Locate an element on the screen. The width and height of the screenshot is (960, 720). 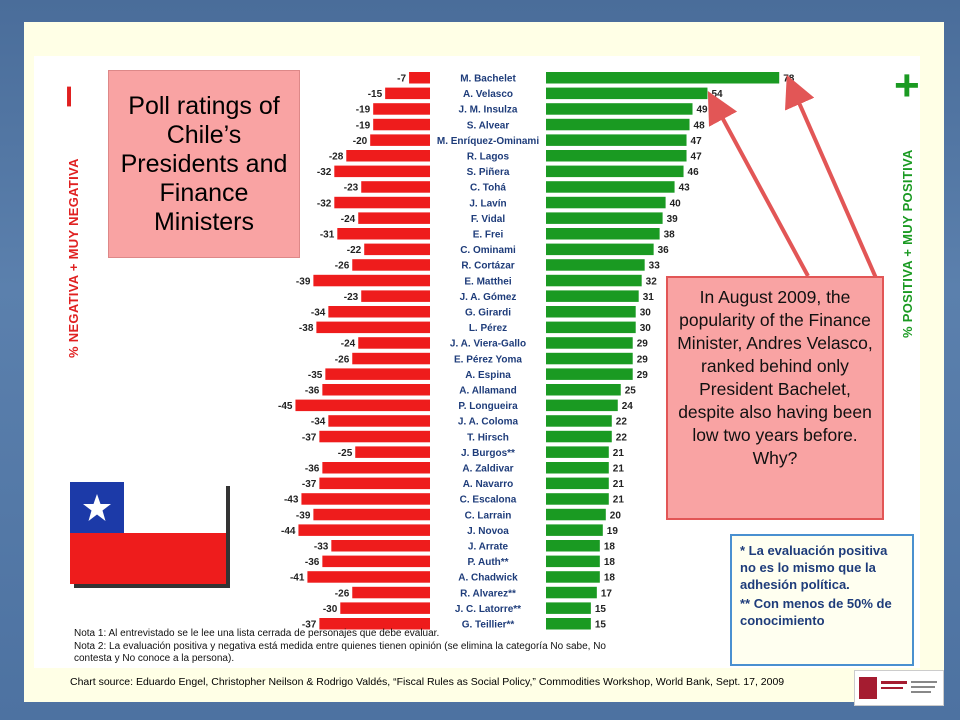
negative-value-label: -44 is located at coordinates (288, 531).